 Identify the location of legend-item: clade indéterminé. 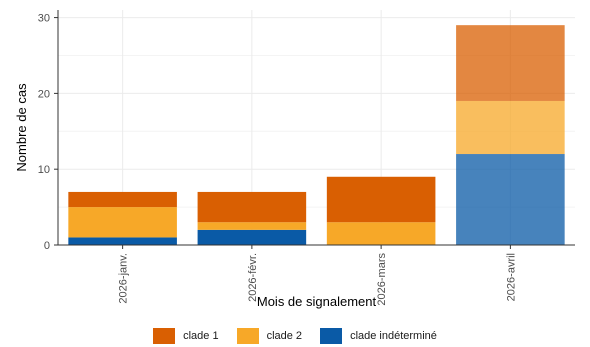
(378, 336).